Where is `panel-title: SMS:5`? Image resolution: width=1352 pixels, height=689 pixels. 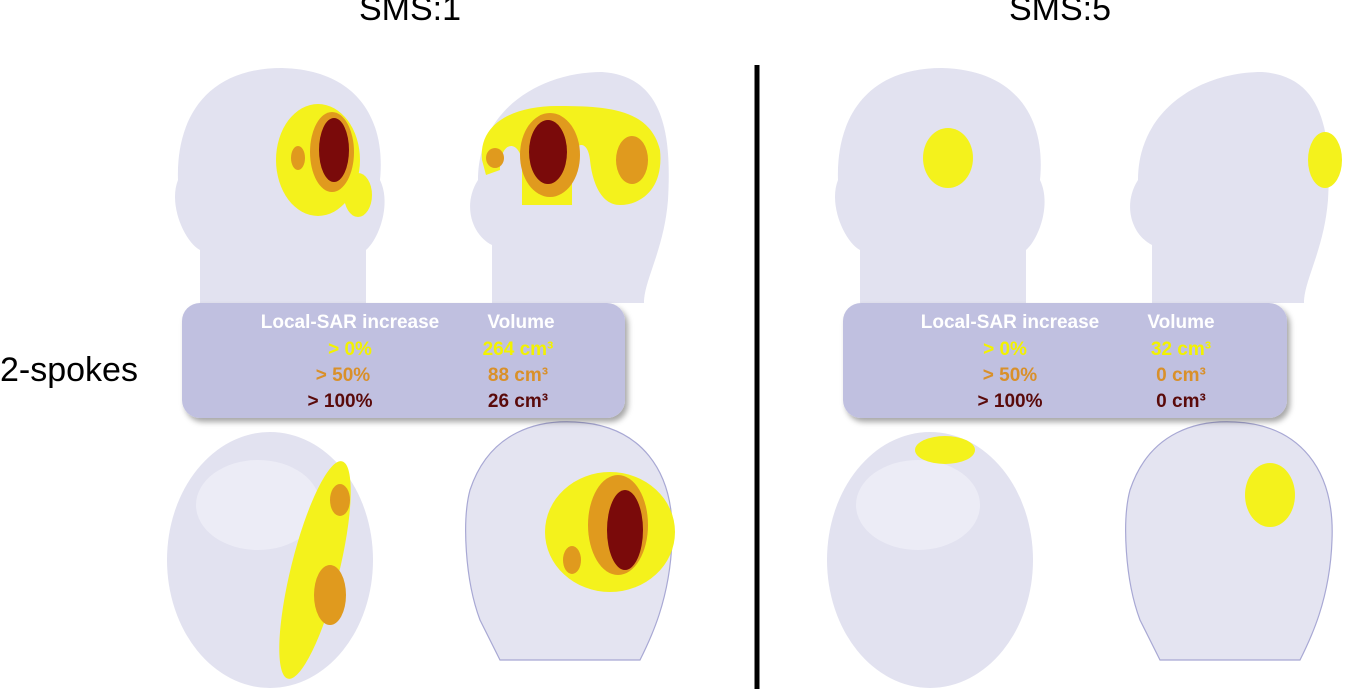 panel-title: SMS:5 is located at coordinates (1060, 14).